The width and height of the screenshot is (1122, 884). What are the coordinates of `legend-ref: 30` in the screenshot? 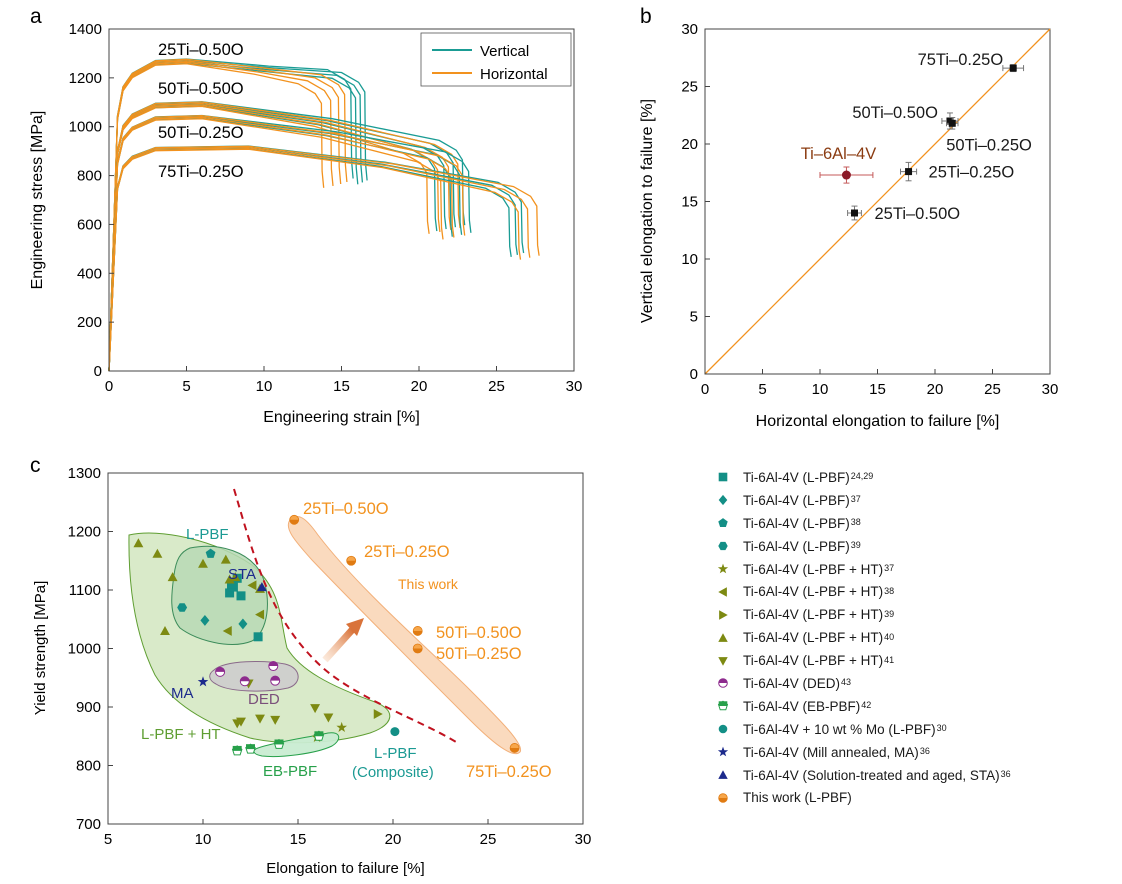 It's located at (941, 728).